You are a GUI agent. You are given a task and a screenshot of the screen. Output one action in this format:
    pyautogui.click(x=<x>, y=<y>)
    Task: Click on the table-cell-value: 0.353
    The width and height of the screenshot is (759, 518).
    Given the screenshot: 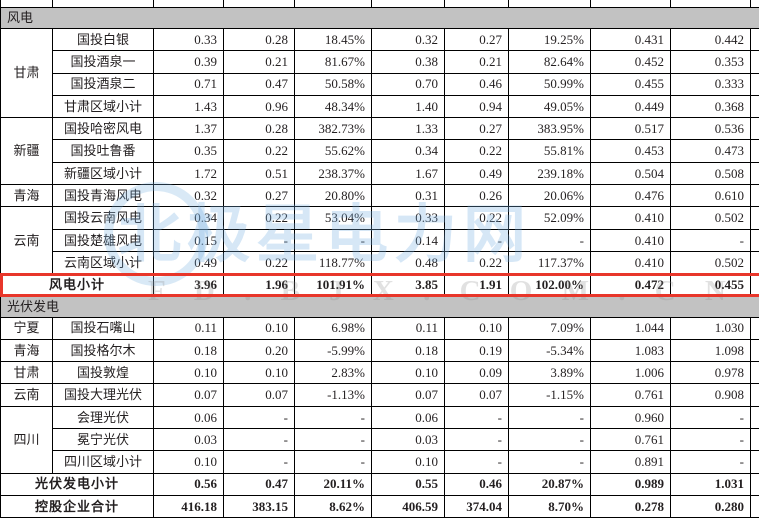 What is the action you would take?
    pyautogui.click(x=711, y=62)
    